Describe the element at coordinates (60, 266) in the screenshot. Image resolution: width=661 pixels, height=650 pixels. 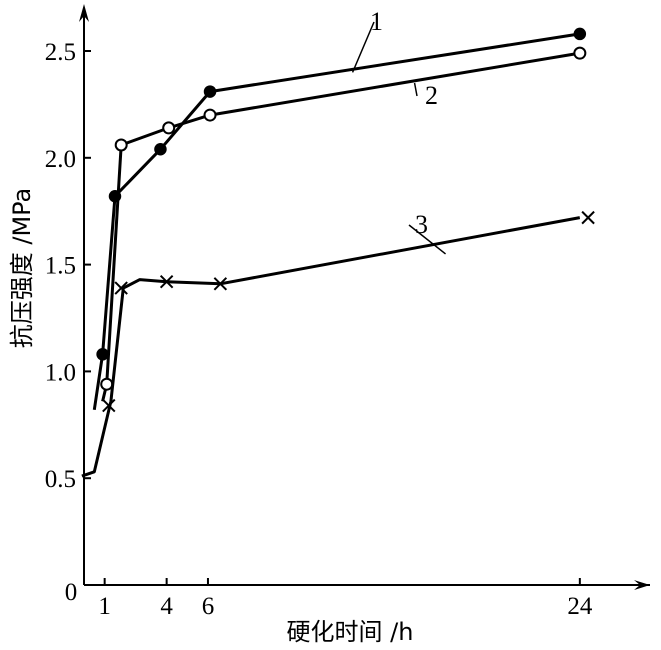
I see `y-tick-label: 1.5` at that location.